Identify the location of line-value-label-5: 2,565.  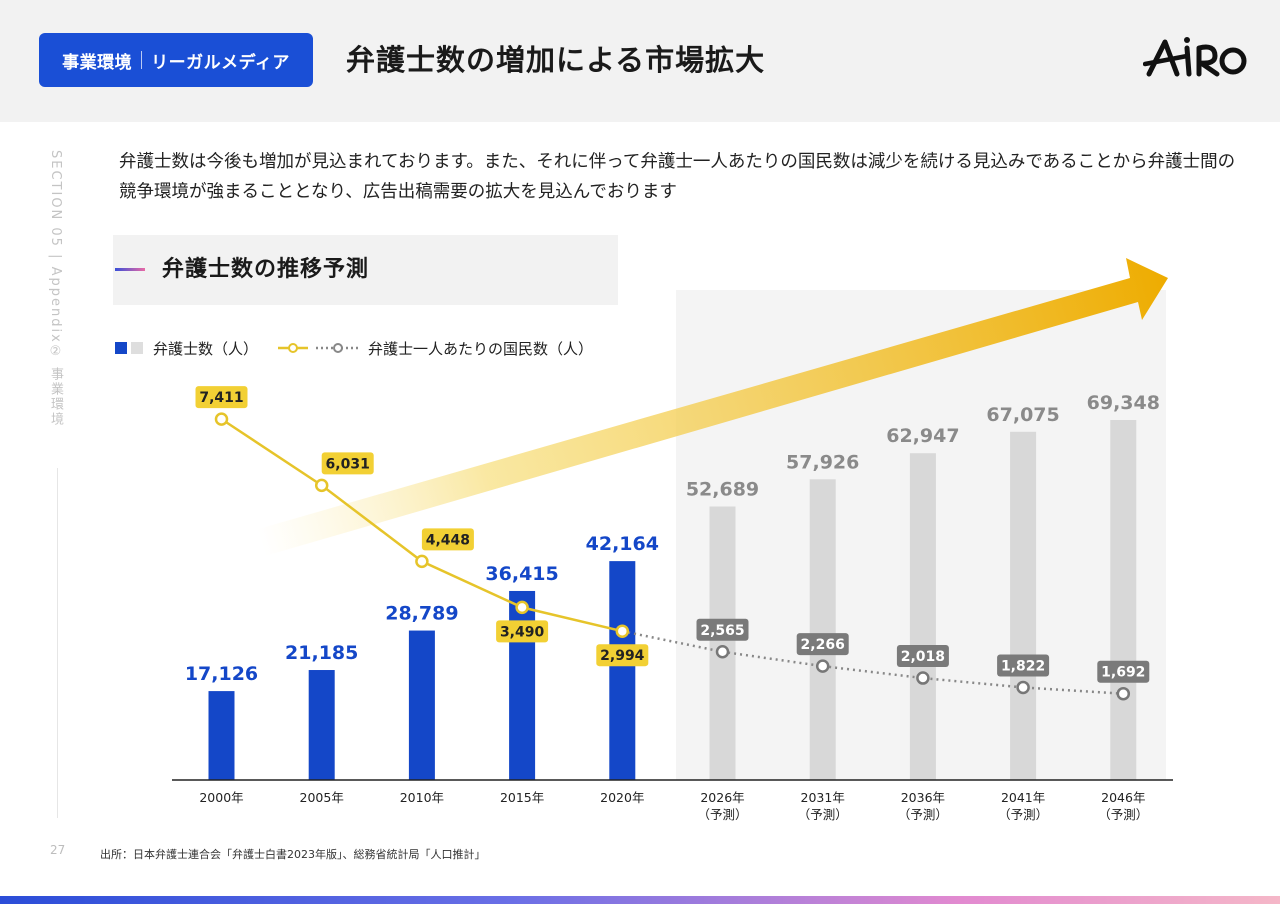
(722, 631).